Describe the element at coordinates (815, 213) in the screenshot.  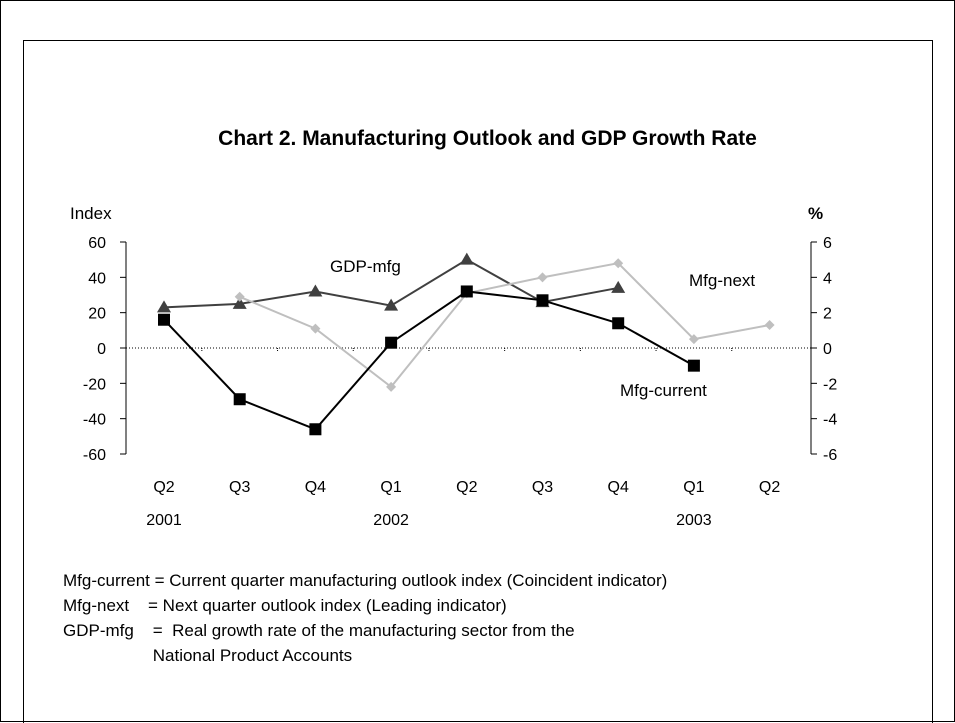
I see `y-right-axis-label: %` at that location.